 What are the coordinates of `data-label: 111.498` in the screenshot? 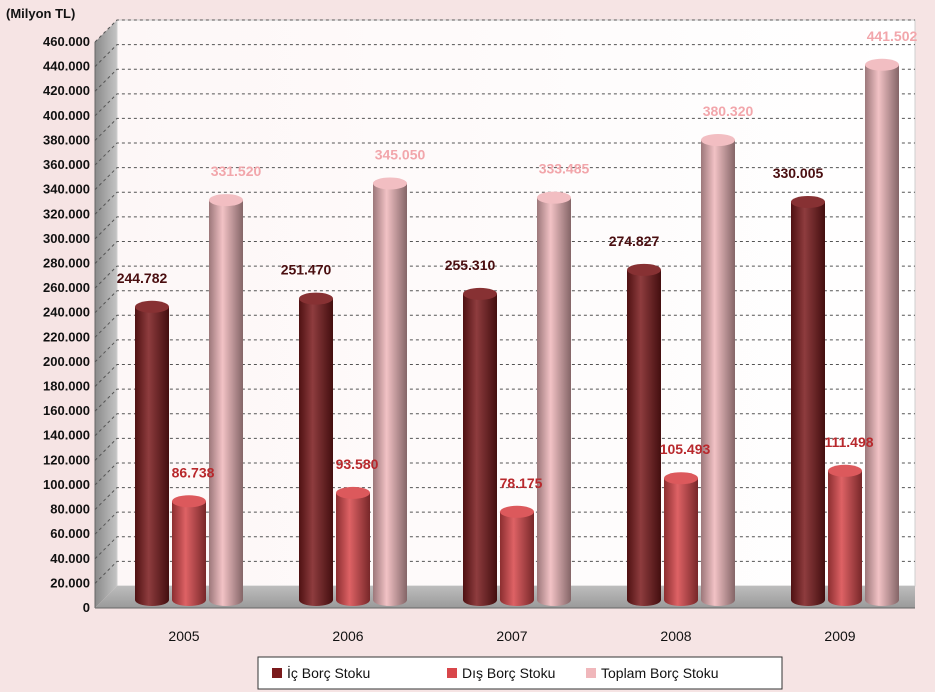 It's located at (848, 442).